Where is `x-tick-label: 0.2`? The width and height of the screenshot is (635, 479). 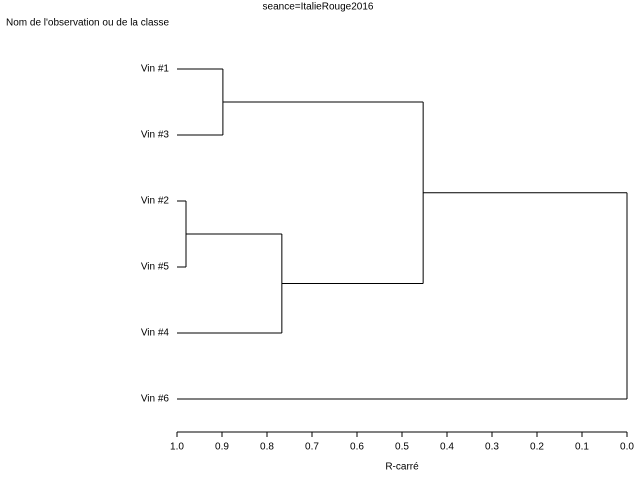 x-tick-label: 0.2 is located at coordinates (537, 447).